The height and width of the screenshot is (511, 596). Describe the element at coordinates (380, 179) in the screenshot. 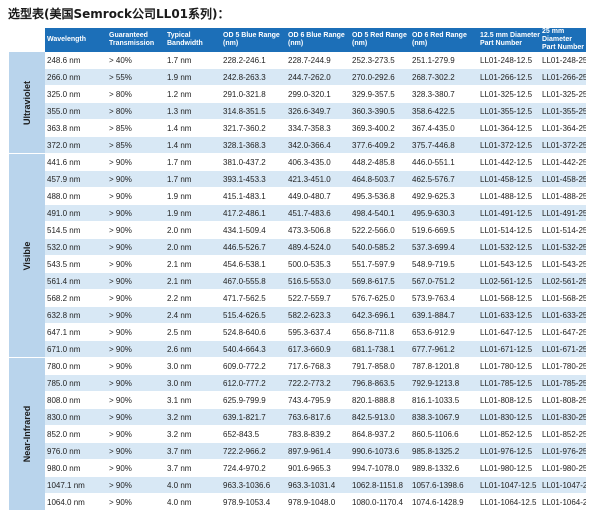

I see `cell-od5-red: 464.8-503.7` at that location.